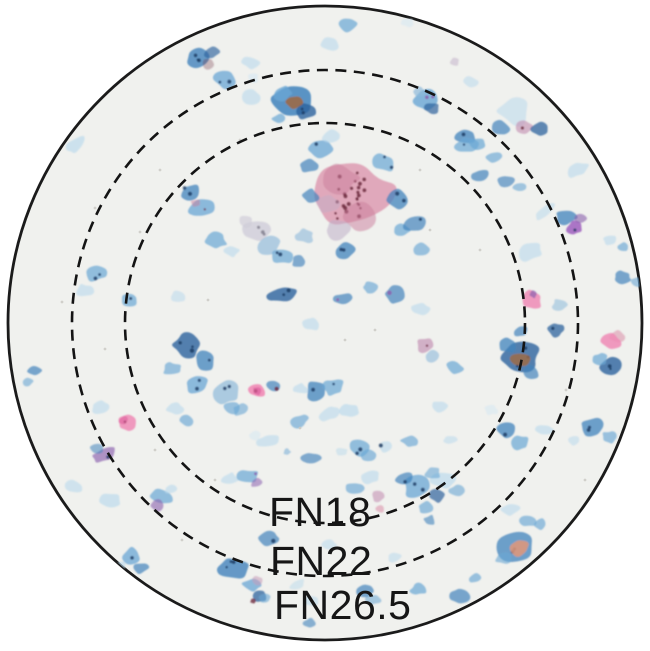 The height and width of the screenshot is (651, 650). I want to click on fn26-5-label: FN26.5, so click(342, 605).